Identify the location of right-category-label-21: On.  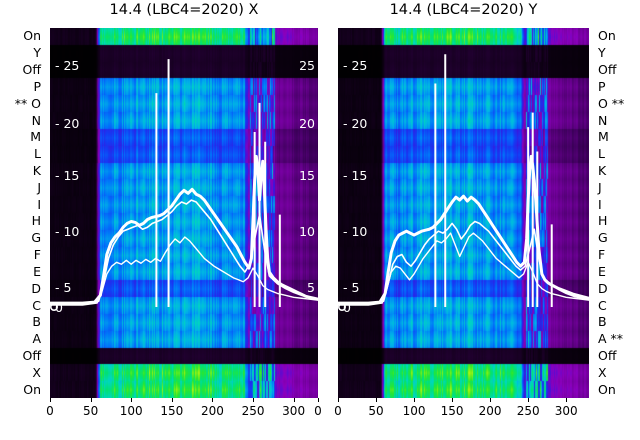
(607, 389).